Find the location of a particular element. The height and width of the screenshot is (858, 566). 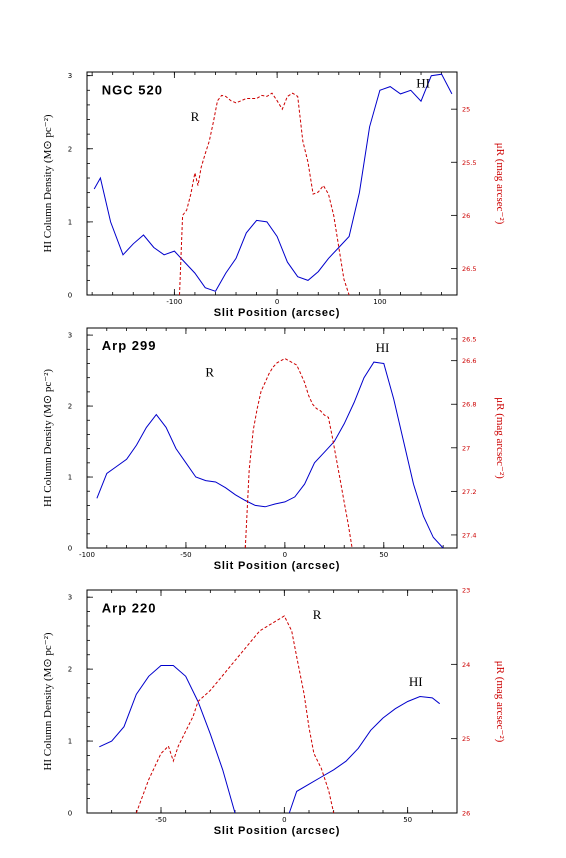

y-right-tick-label: 27.4 is located at coordinates (469, 535).